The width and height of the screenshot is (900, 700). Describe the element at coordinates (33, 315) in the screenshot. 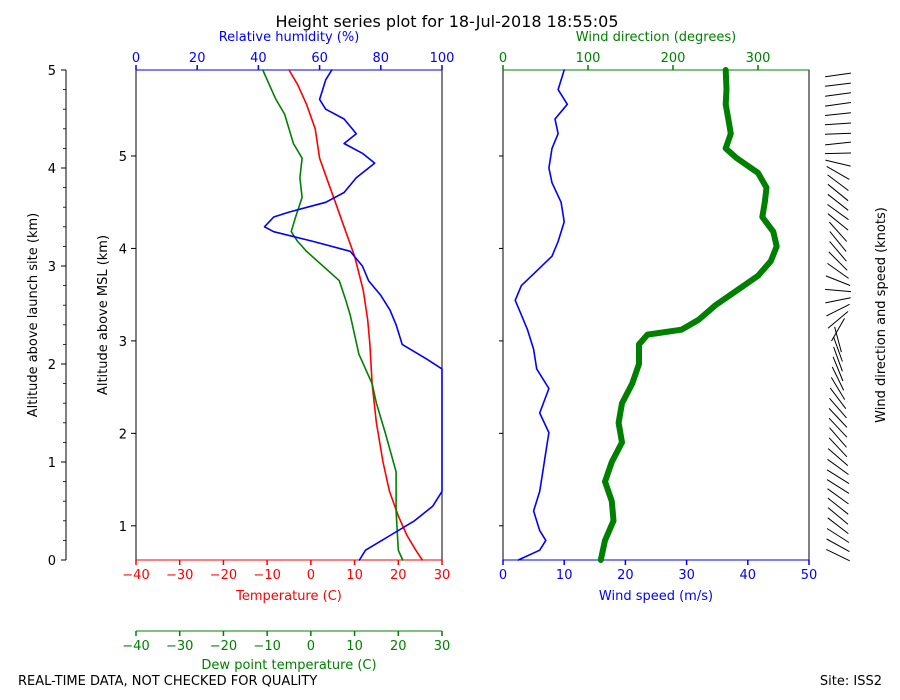

I see `outer-altitude-axis-label: Altitude above launch site (km)` at that location.